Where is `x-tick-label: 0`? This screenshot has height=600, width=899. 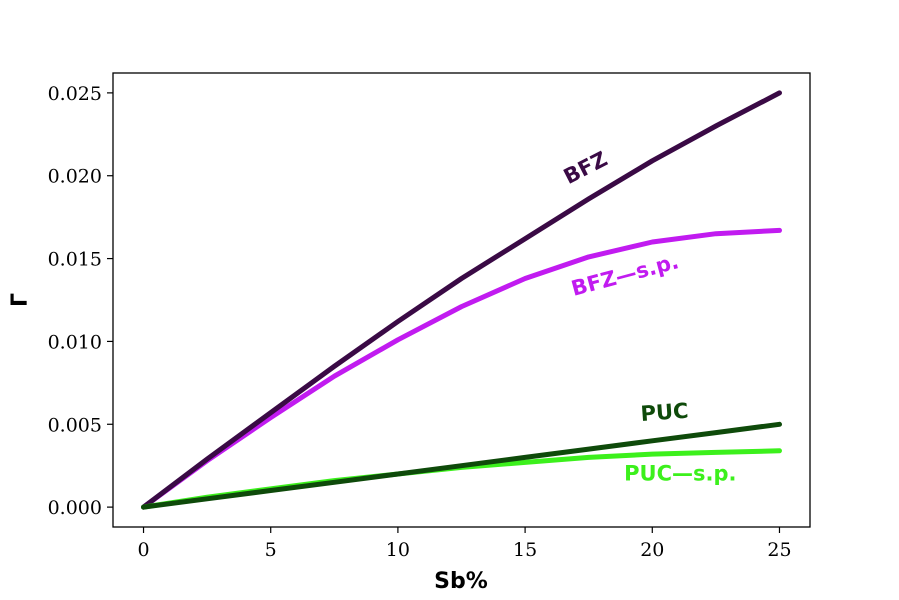
x-tick-label: 0 is located at coordinates (143, 550).